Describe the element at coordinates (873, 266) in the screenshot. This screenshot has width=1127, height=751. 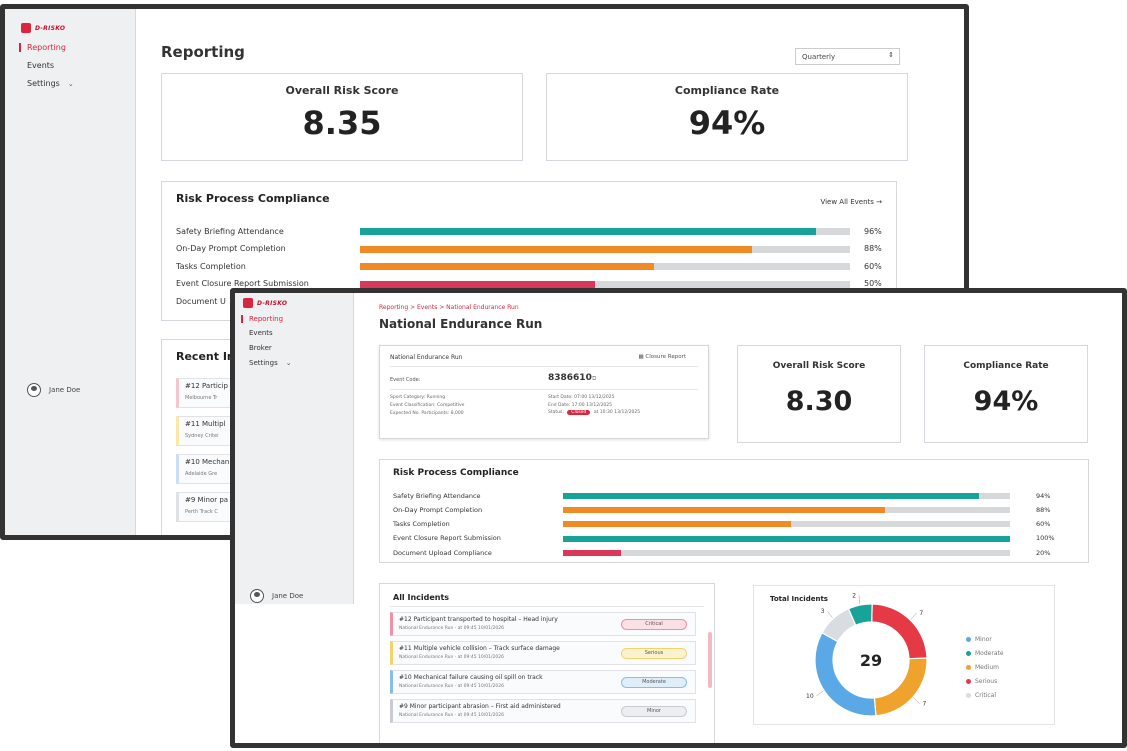
I see `compliance-percent: 60%` at that location.